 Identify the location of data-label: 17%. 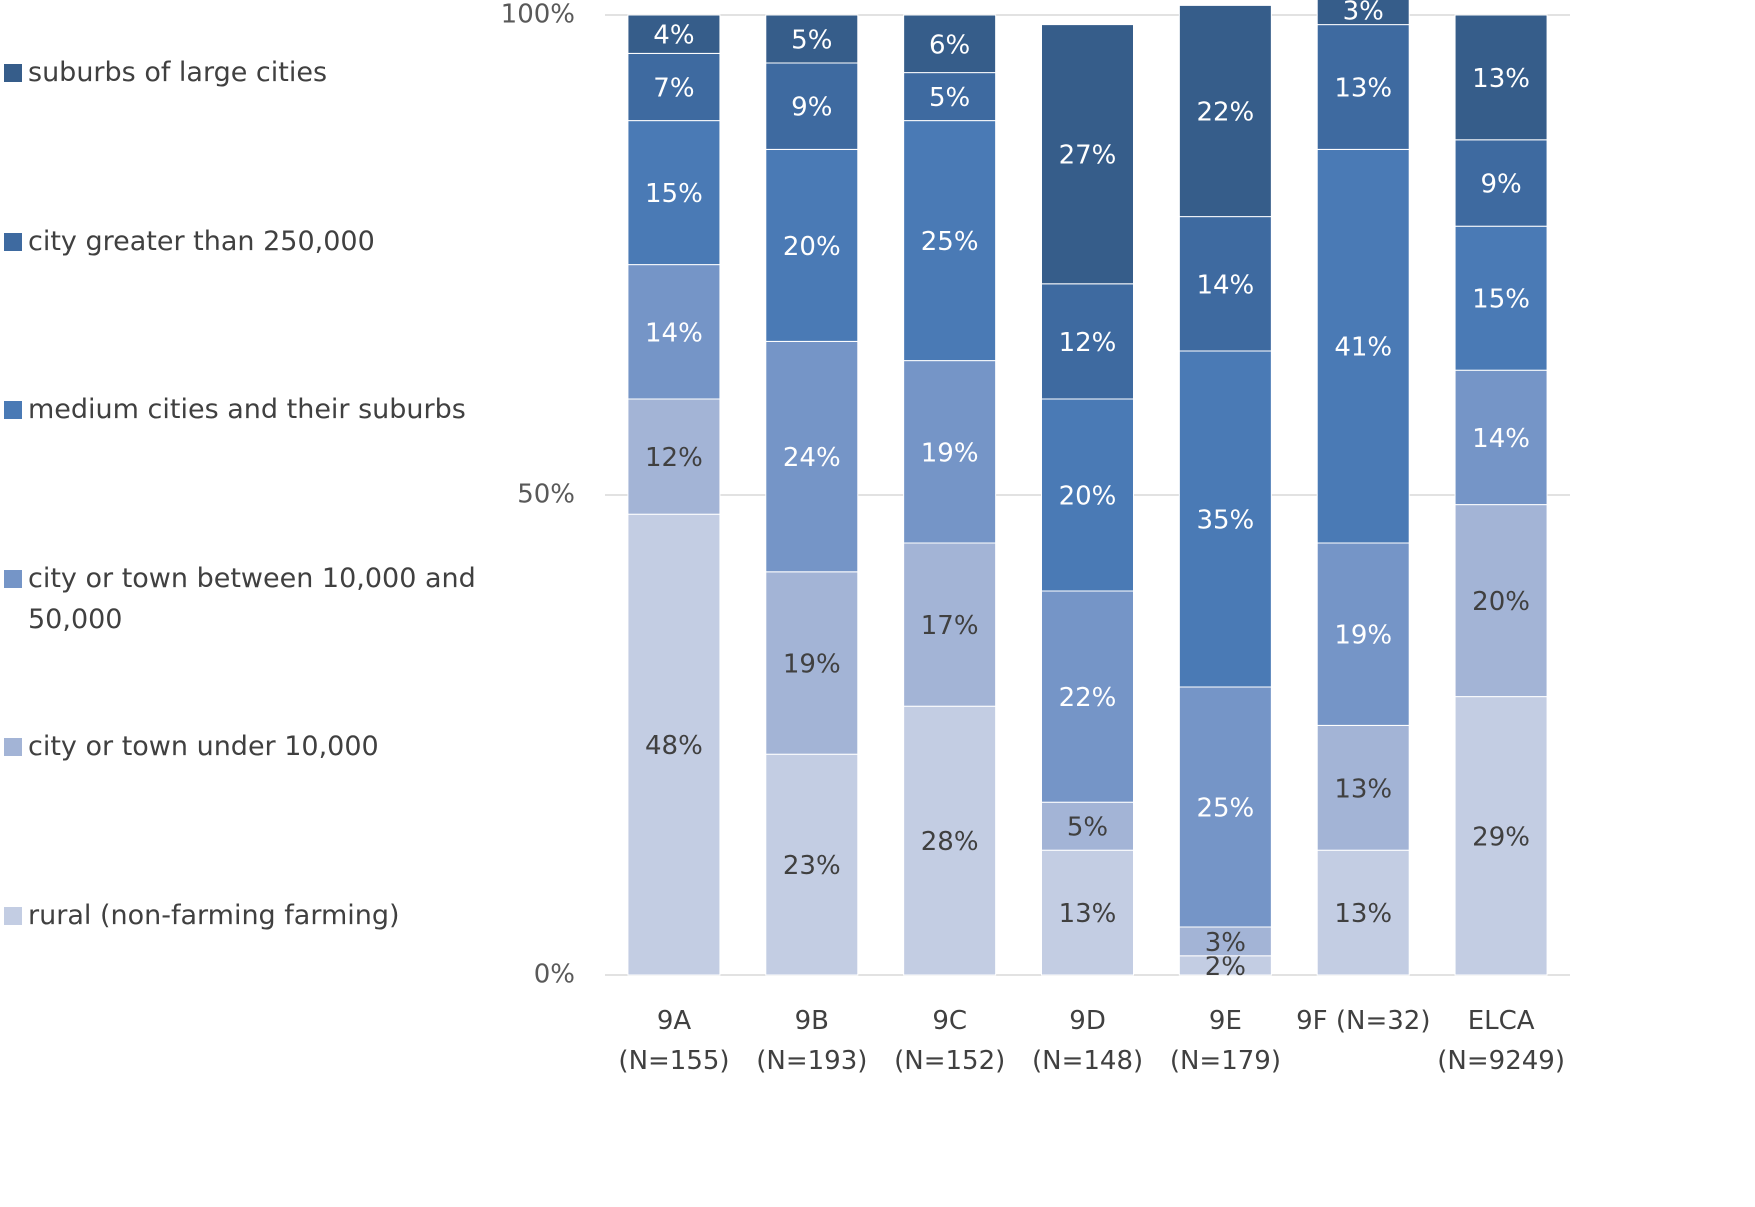
(950, 626).